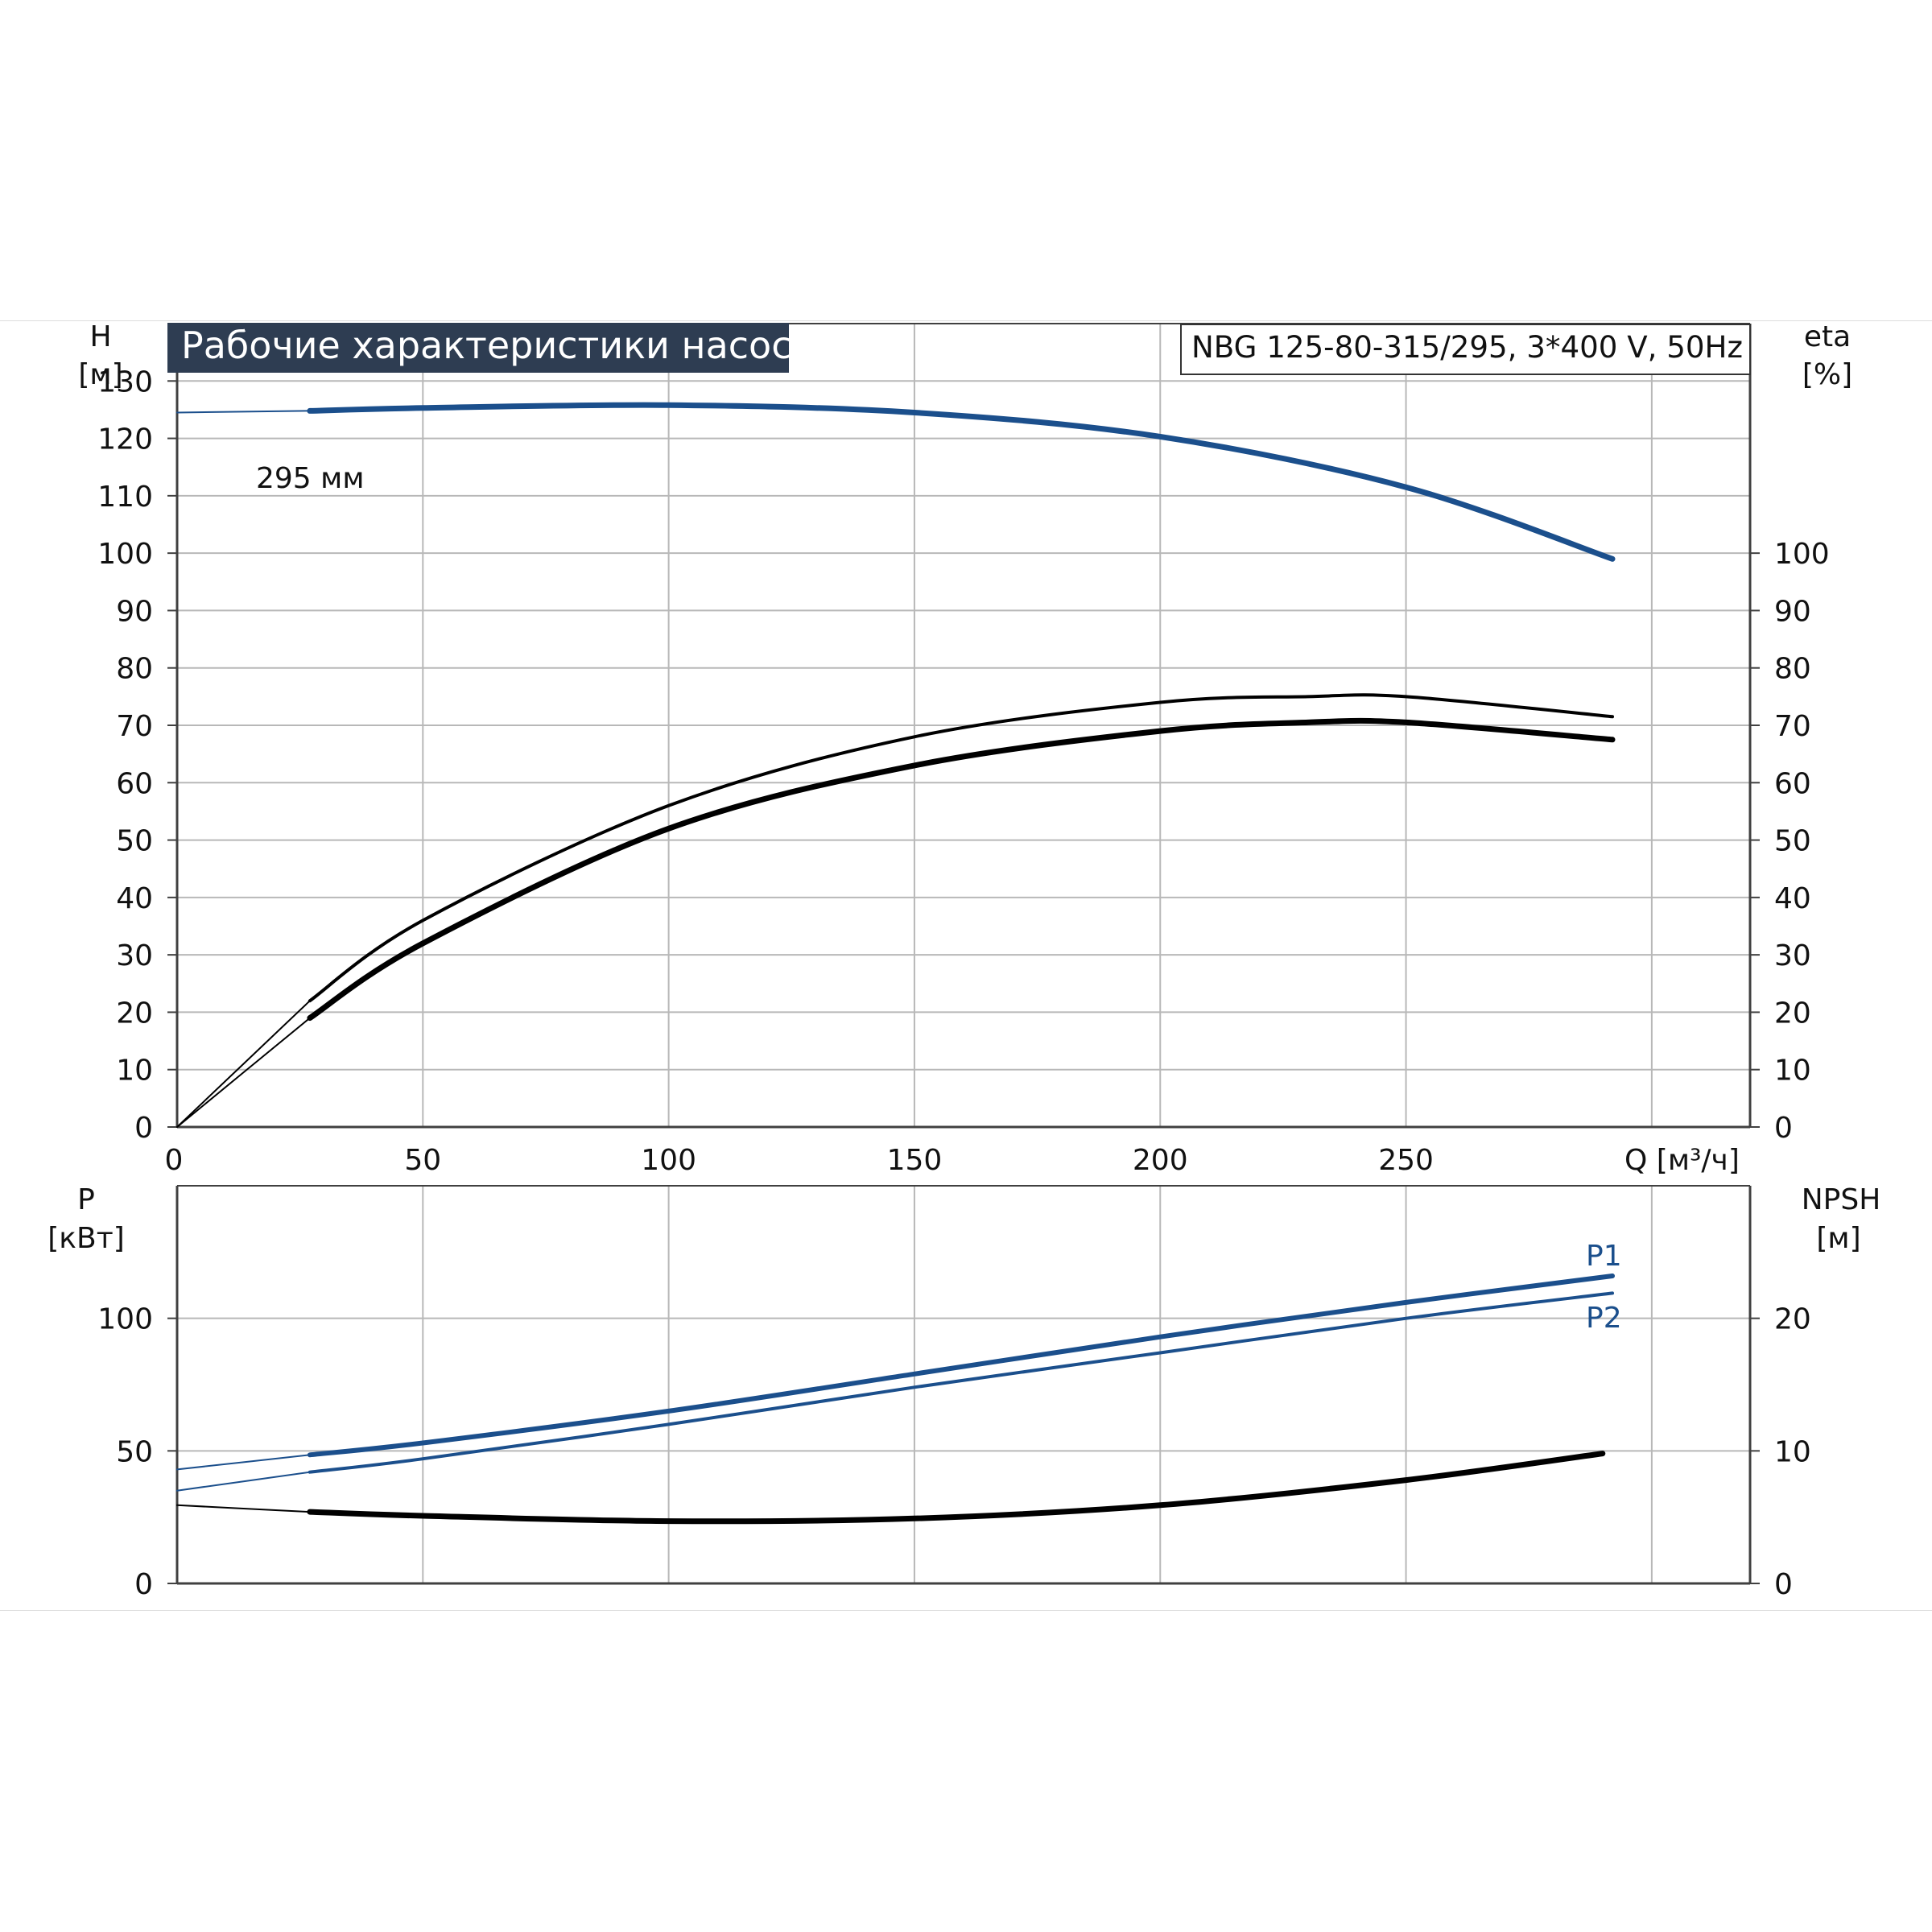 Image resolution: width=1932 pixels, height=1932 pixels. I want to click on right-tick-label: 30, so click(1792, 955).